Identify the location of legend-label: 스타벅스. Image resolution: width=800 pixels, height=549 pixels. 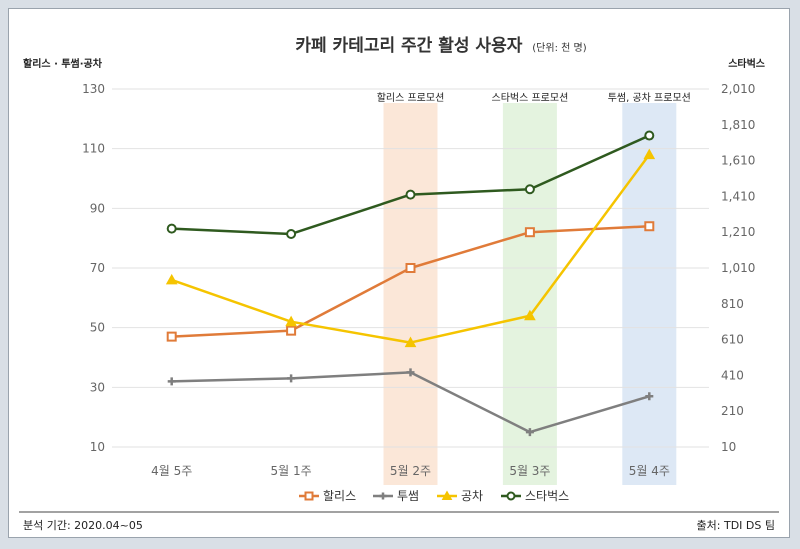
(547, 496).